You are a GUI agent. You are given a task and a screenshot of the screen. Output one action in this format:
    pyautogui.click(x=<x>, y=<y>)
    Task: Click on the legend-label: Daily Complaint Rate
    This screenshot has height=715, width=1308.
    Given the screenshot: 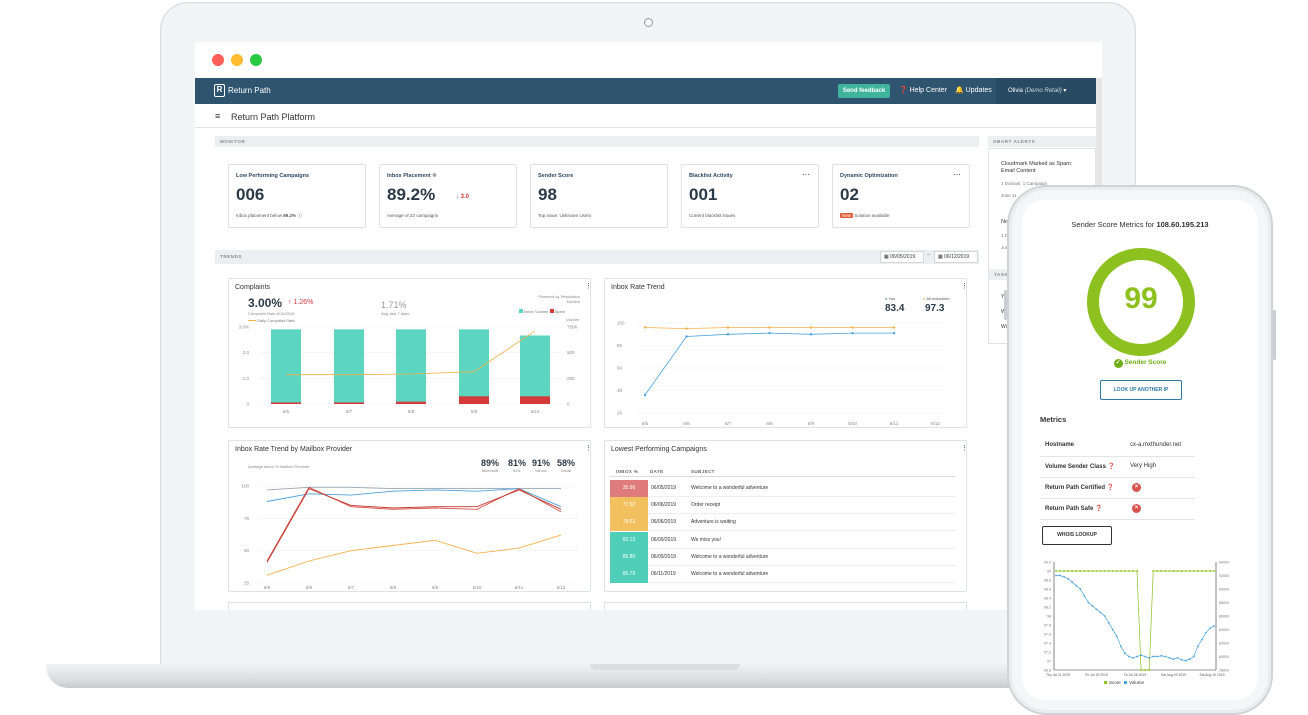 What is the action you would take?
    pyautogui.click(x=276, y=320)
    